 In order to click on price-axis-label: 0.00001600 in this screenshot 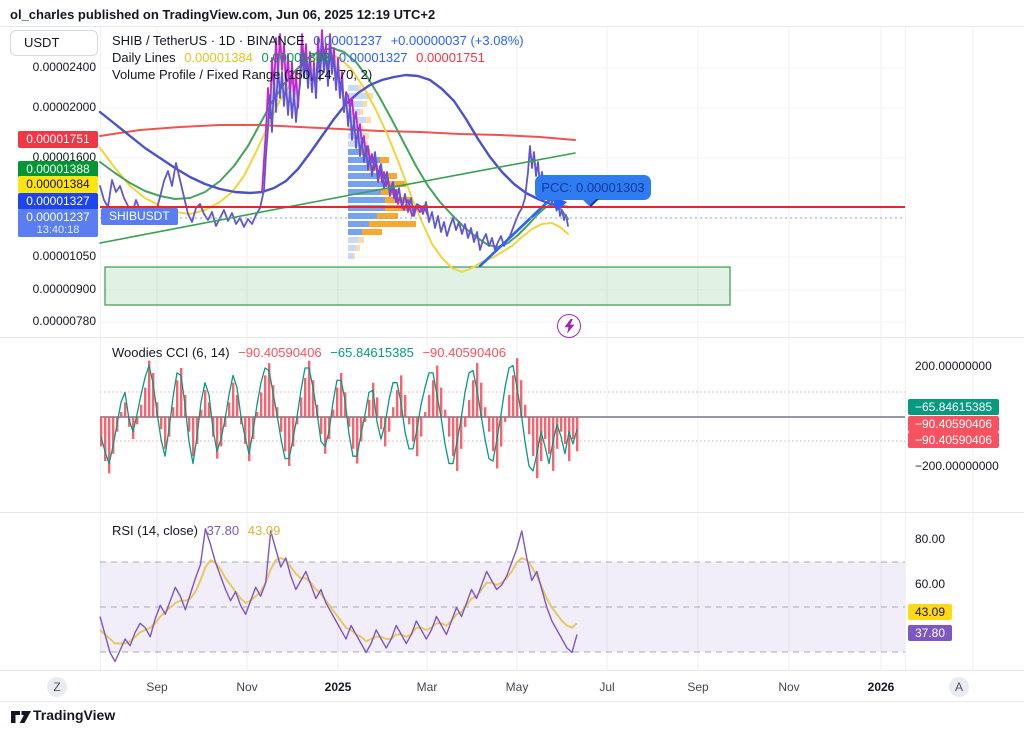, I will do `click(64, 157)`.